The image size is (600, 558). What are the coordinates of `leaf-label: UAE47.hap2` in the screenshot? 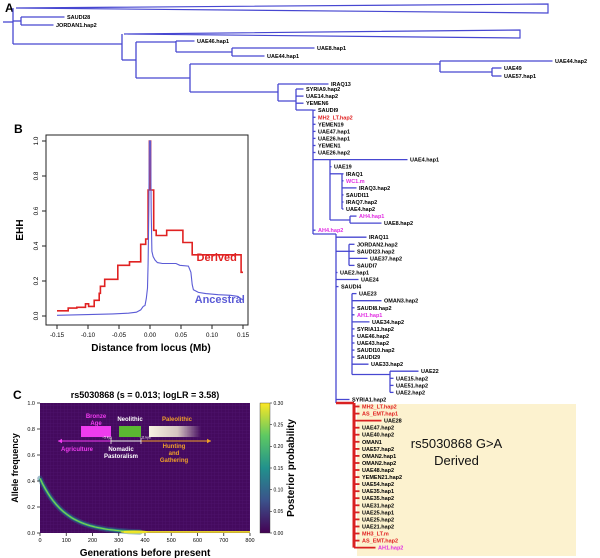 It's located at (378, 429).